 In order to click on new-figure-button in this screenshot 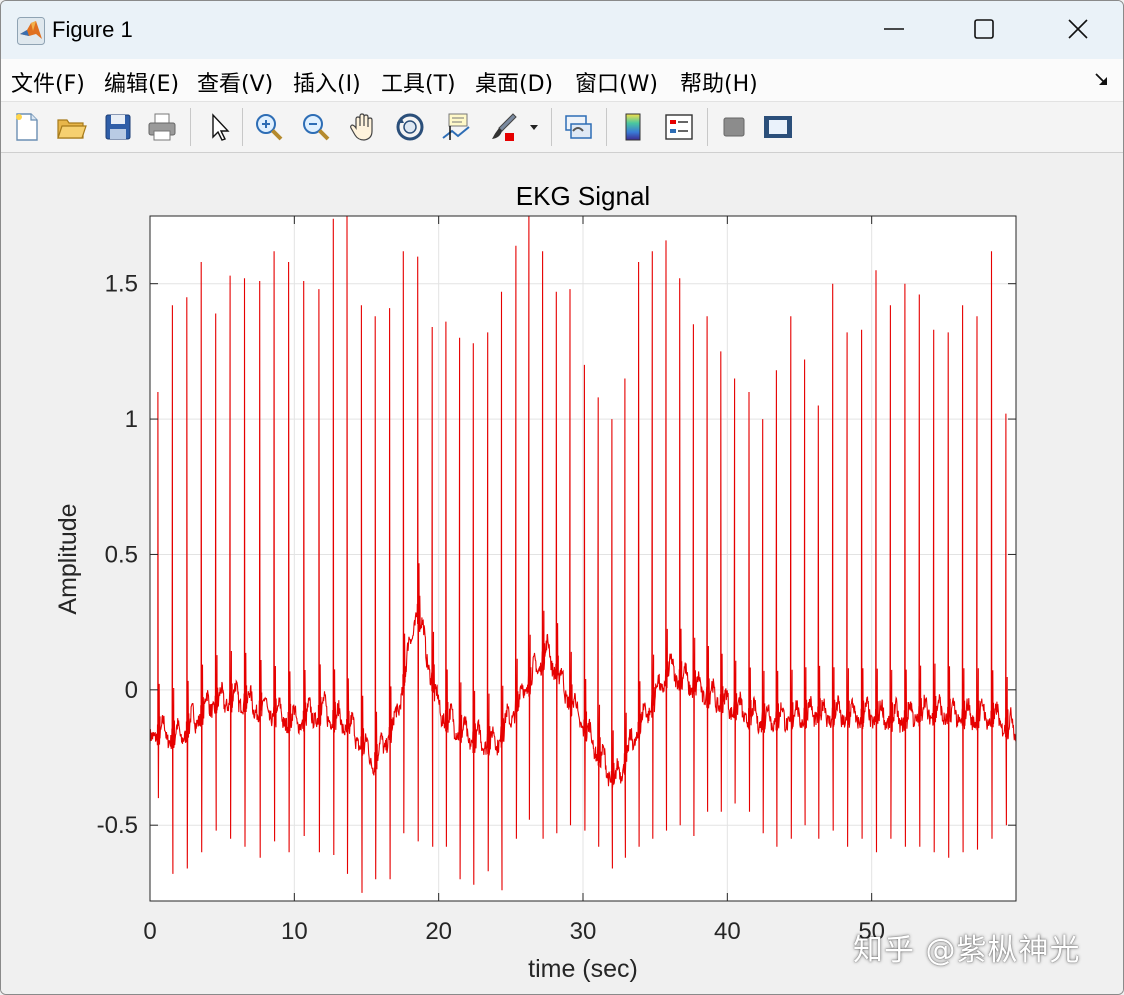, I will do `click(27, 127)`.